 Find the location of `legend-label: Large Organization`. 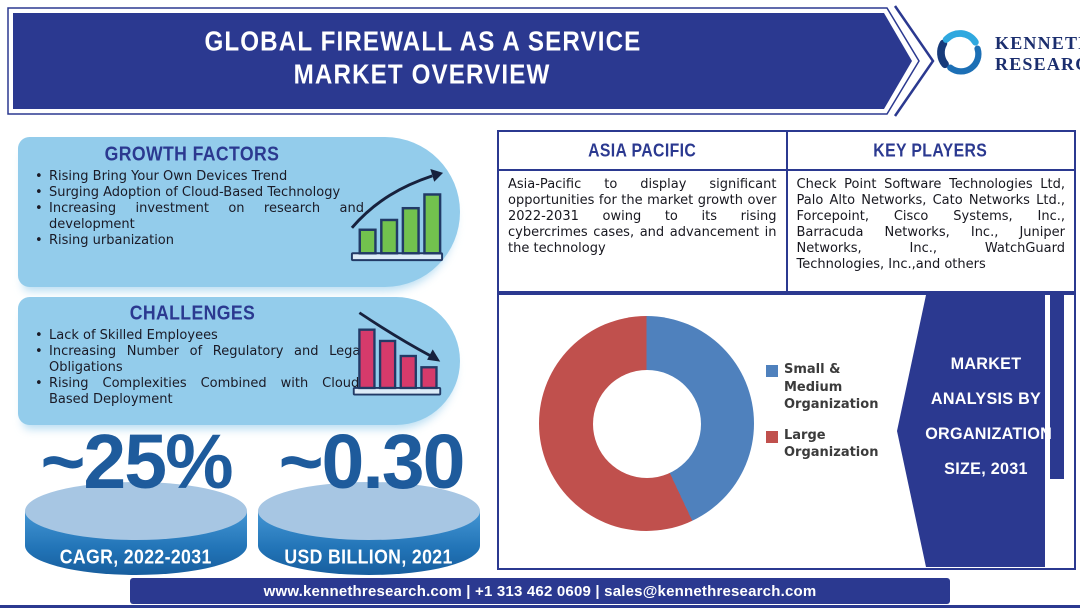

legend-label: Large Organization is located at coordinates (831, 444).